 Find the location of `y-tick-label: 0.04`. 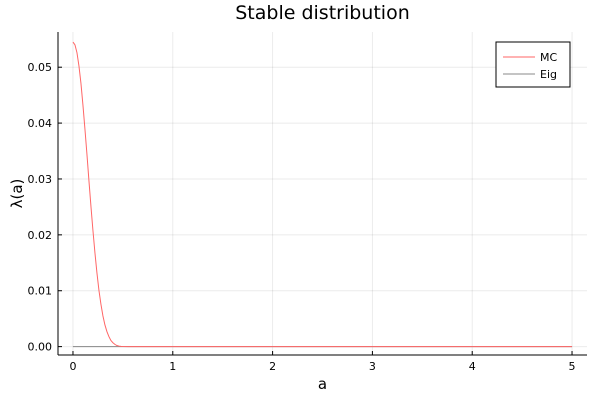

y-tick-label: 0.04 is located at coordinates (40, 123).